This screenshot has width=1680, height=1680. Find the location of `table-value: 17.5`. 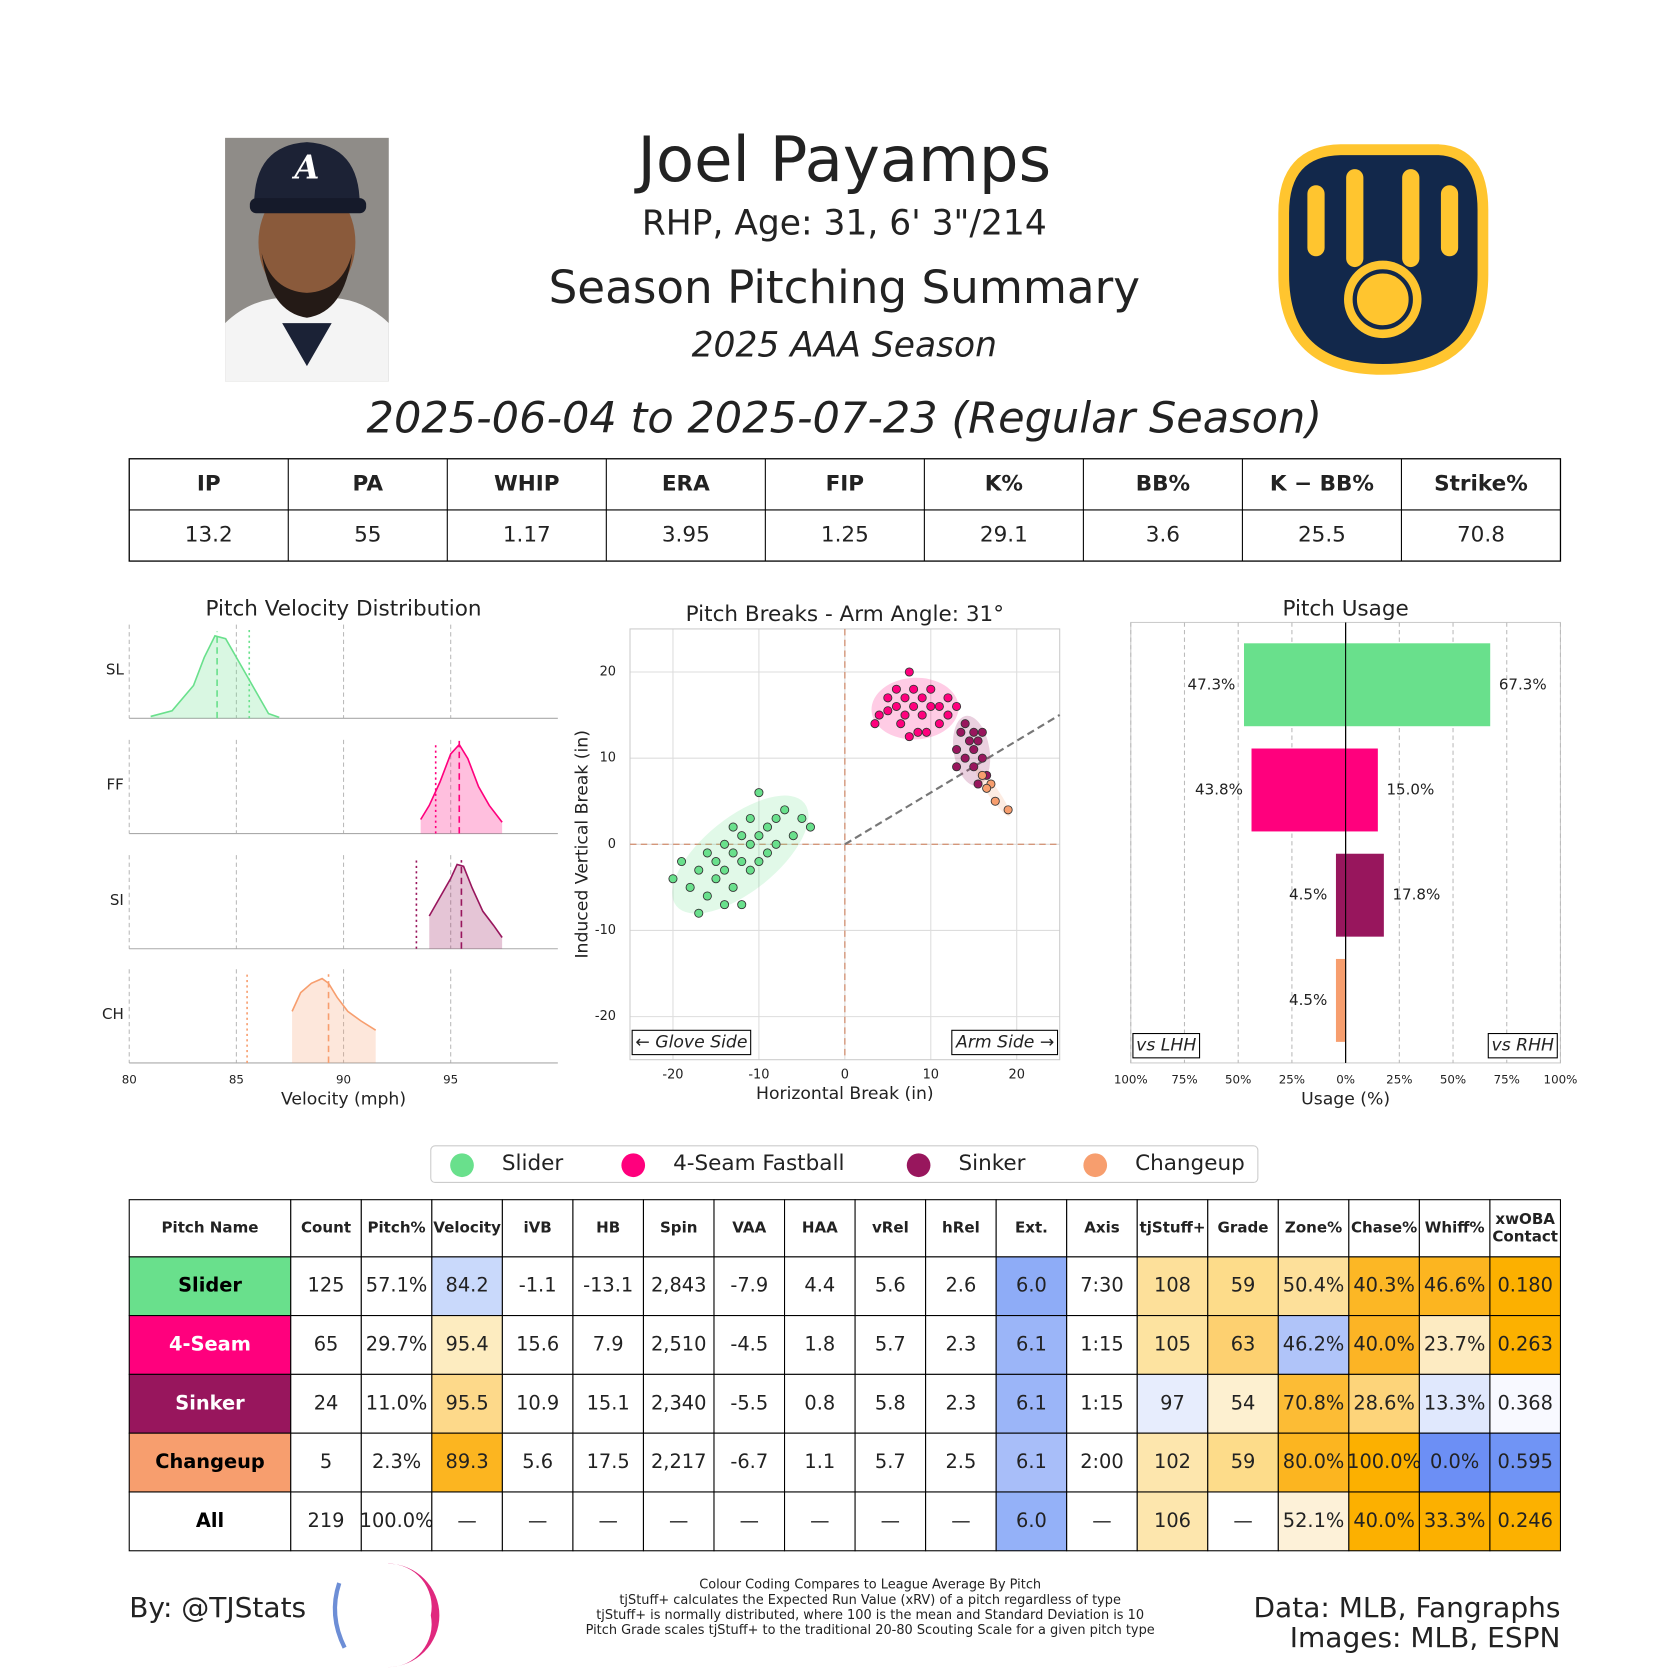

table-value: 17.5 is located at coordinates (608, 1461).